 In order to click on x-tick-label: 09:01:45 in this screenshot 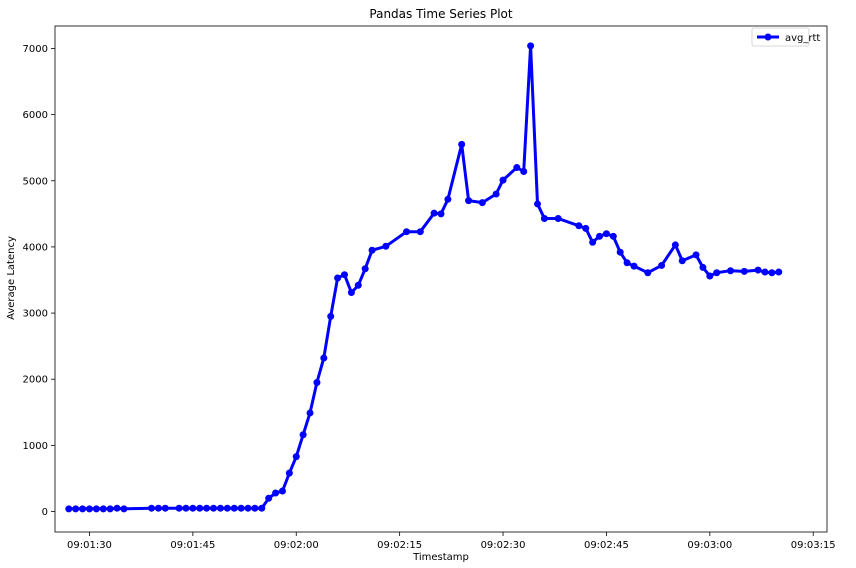, I will do `click(192, 545)`.